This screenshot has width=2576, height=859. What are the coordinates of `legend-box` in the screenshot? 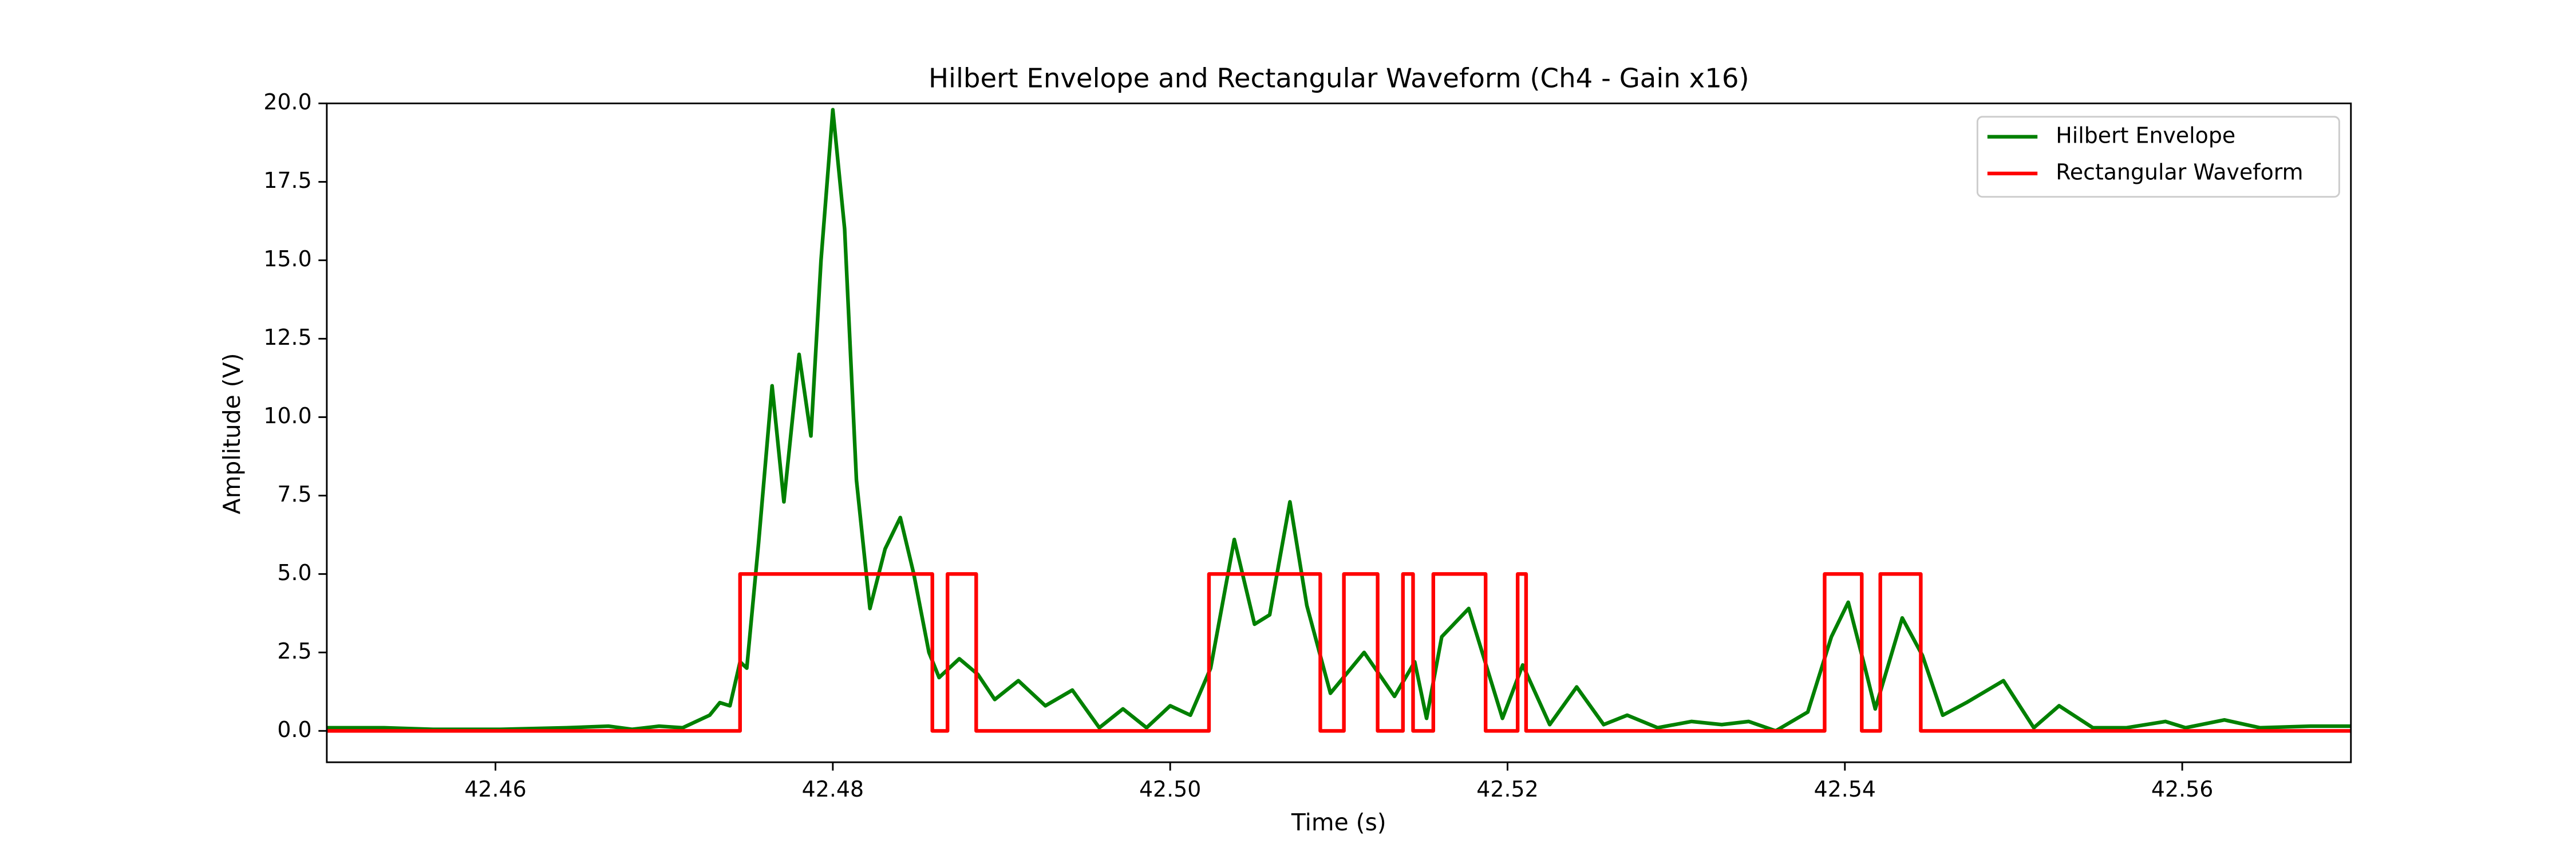 It's located at (2158, 157).